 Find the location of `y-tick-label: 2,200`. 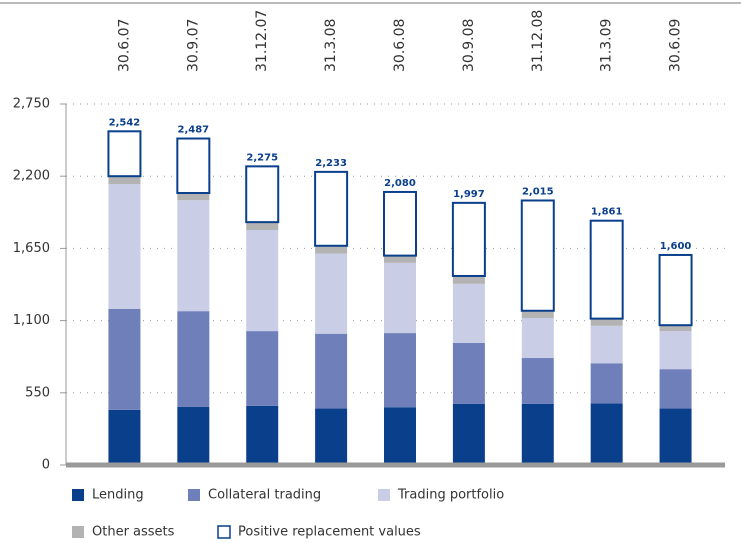

y-tick-label: 2,200 is located at coordinates (31, 176).